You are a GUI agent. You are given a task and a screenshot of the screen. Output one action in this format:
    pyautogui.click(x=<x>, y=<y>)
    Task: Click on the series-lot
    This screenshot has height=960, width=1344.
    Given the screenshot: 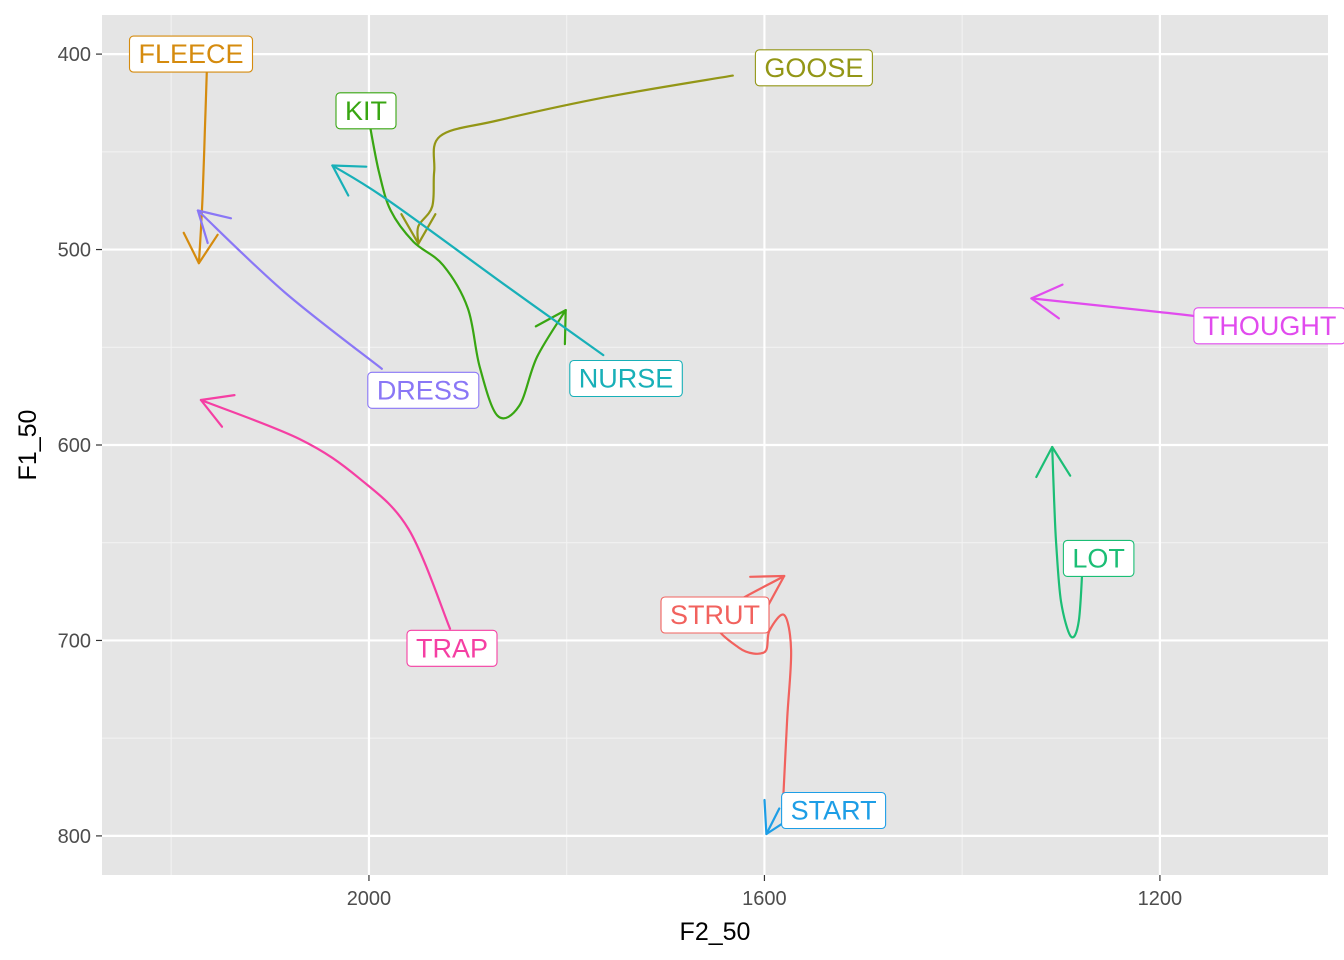 What is the action you would take?
    pyautogui.click(x=1059, y=542)
    